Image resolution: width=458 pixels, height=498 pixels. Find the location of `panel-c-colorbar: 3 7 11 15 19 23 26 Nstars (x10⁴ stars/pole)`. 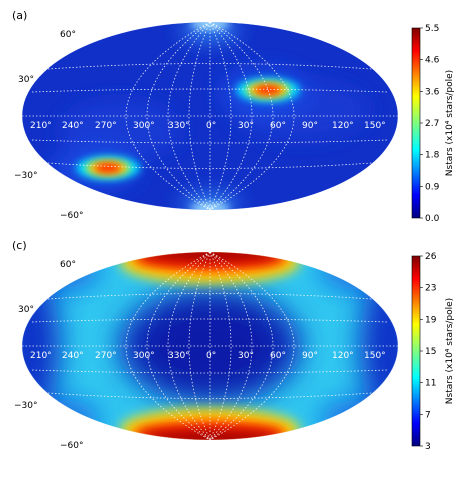

panel-c-colorbar: 3 7 11 15 19 23 26 Nstars (x10⁴ stars/pole) is located at coordinates (433, 352).